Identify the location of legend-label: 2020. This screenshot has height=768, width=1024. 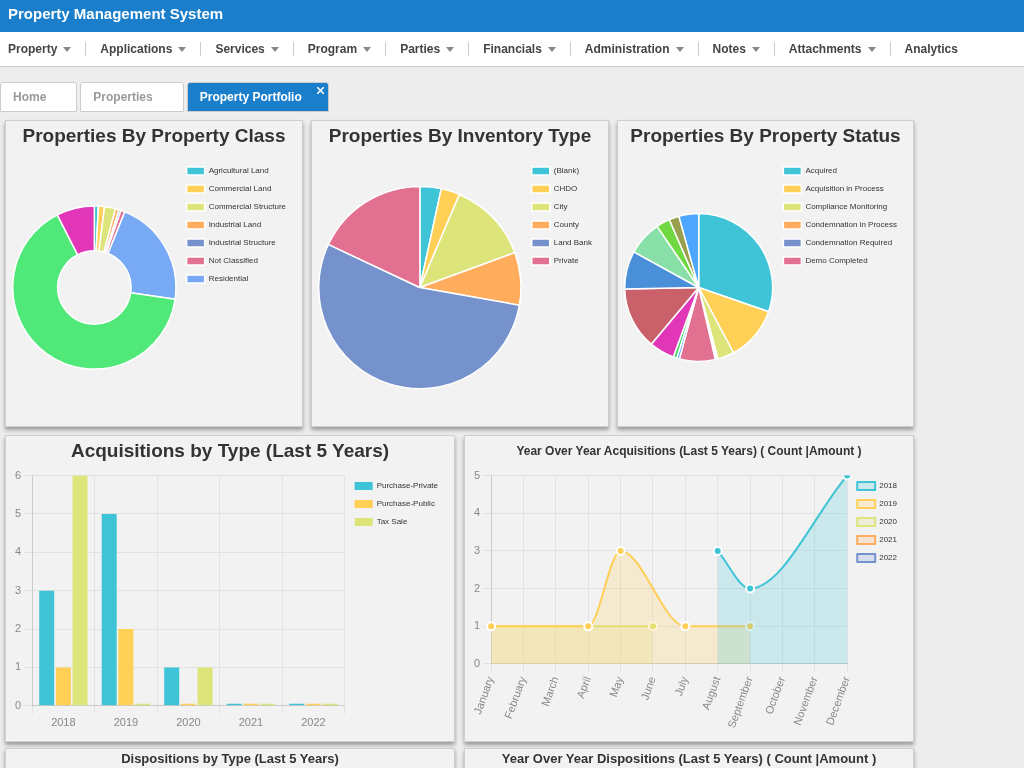
(888, 522).